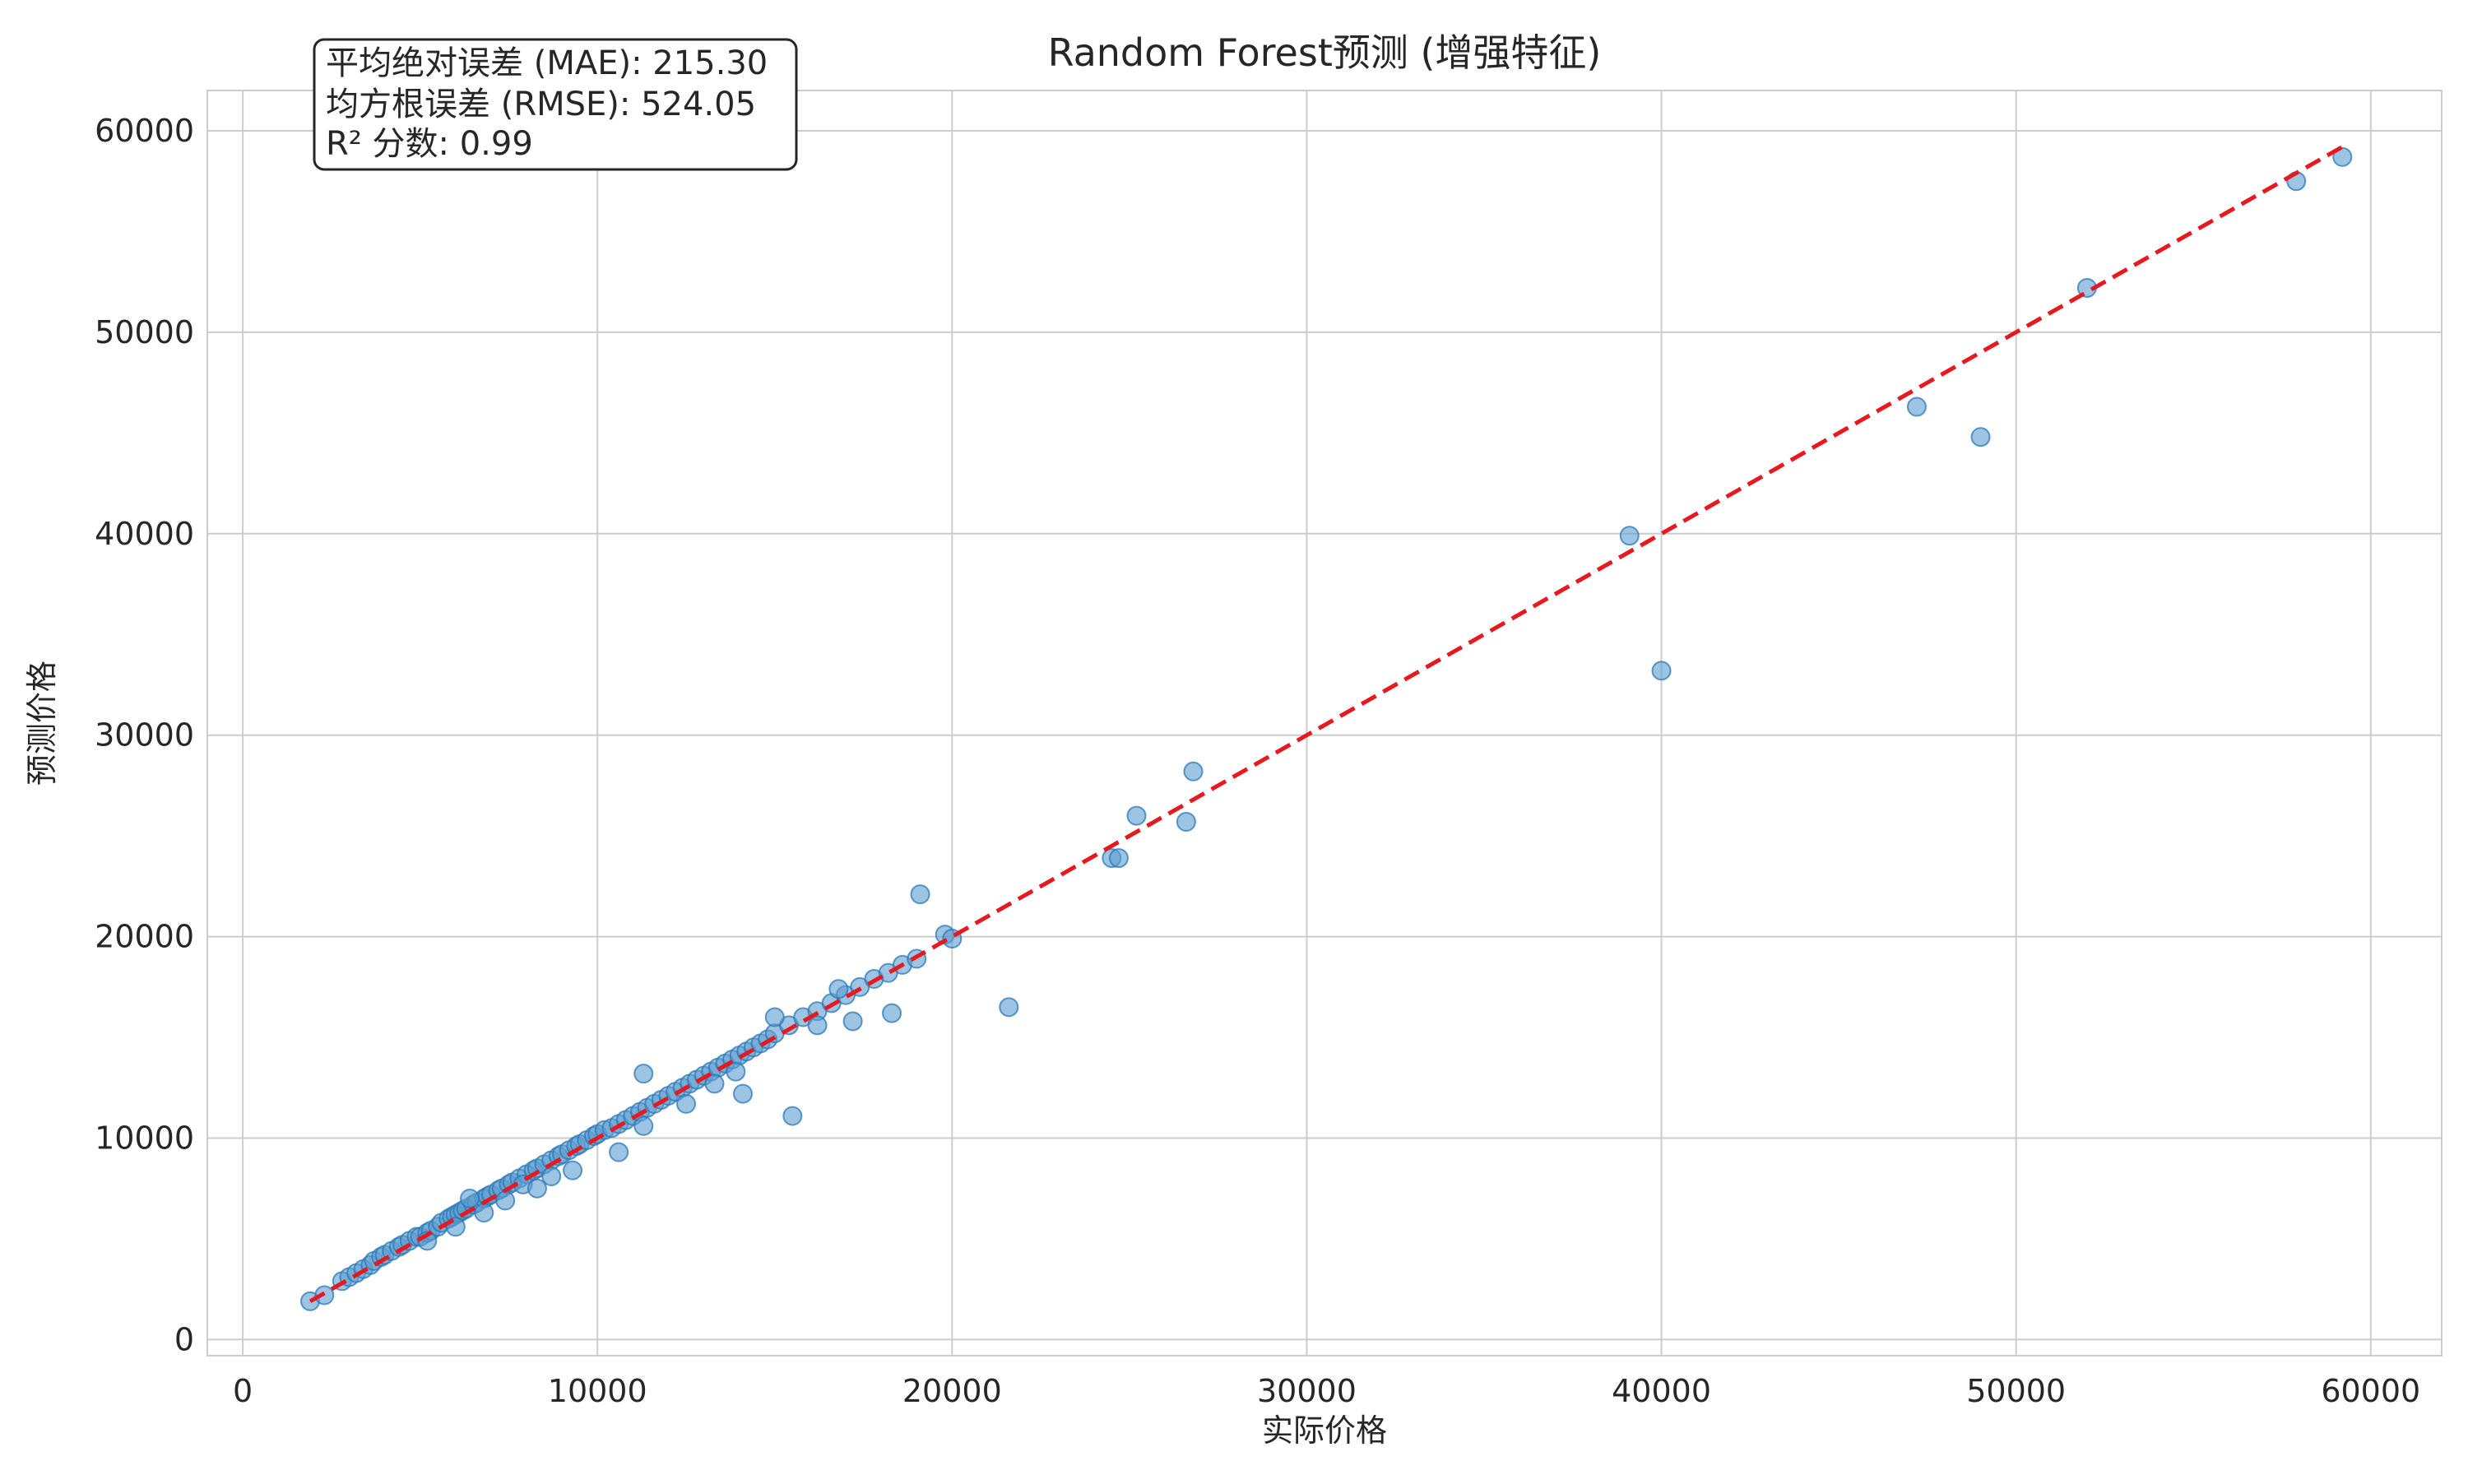  I want to click on y-tick-label: 50000, so click(144, 332).